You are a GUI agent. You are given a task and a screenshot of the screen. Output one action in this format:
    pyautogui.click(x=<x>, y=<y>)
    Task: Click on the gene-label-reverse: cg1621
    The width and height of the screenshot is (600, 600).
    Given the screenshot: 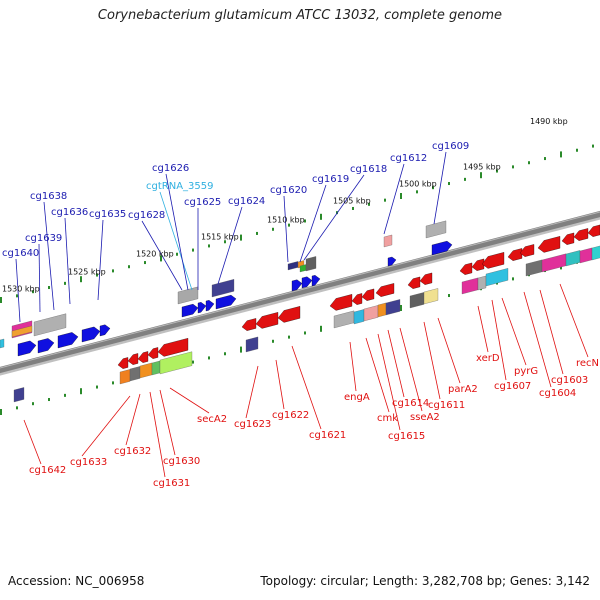 What is the action you would take?
    pyautogui.click(x=327, y=435)
    